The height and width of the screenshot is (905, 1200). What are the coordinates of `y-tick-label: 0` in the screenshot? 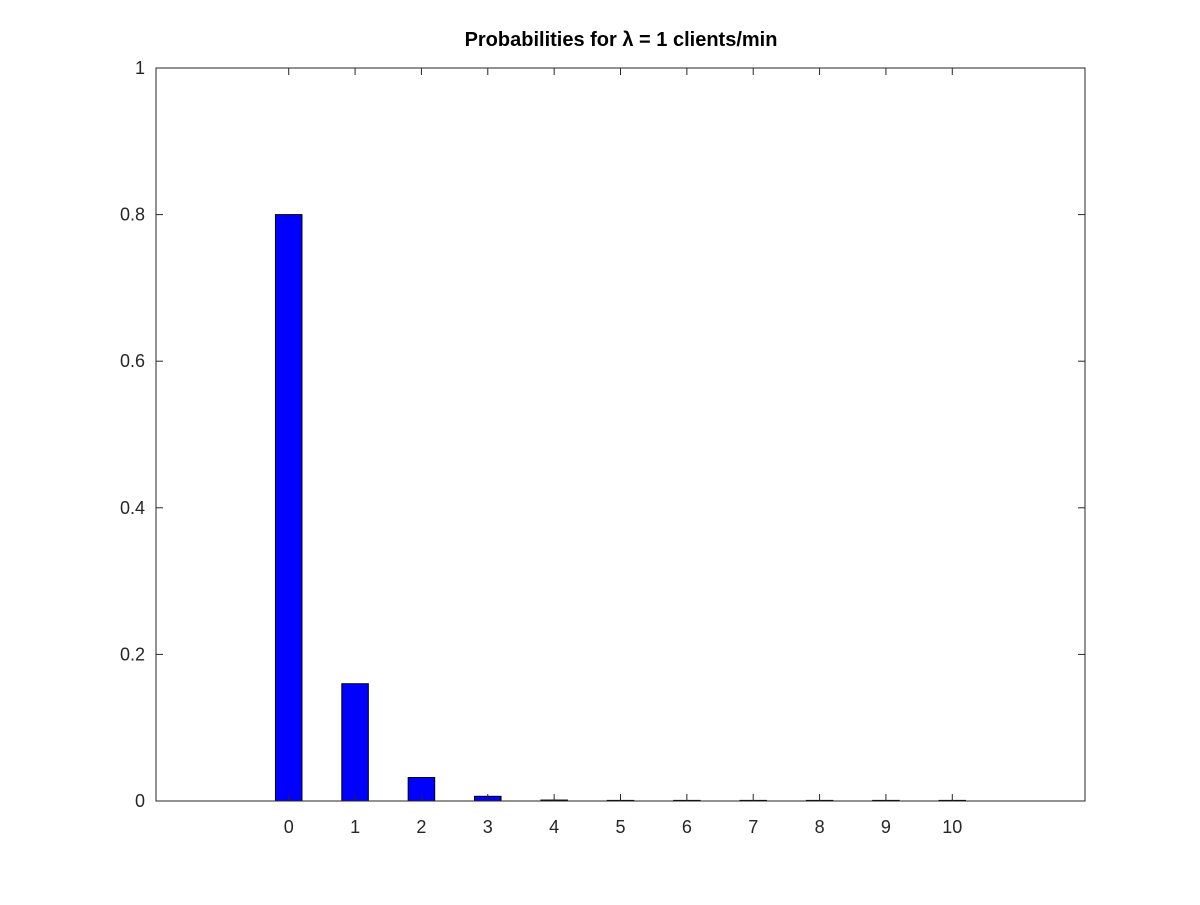 It's located at (140, 801).